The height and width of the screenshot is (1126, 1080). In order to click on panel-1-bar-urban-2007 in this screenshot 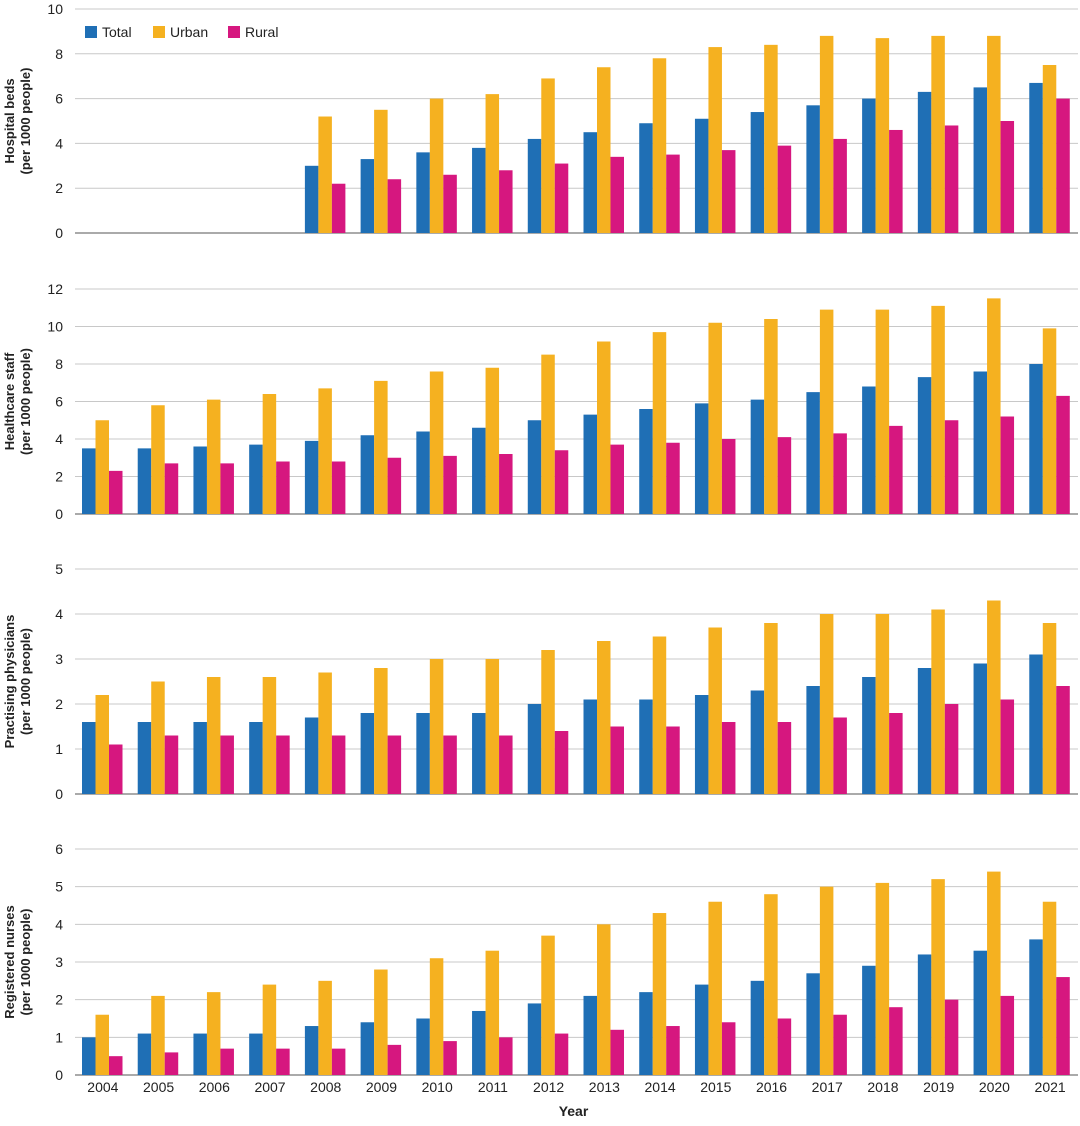, I will do `click(269, 454)`.